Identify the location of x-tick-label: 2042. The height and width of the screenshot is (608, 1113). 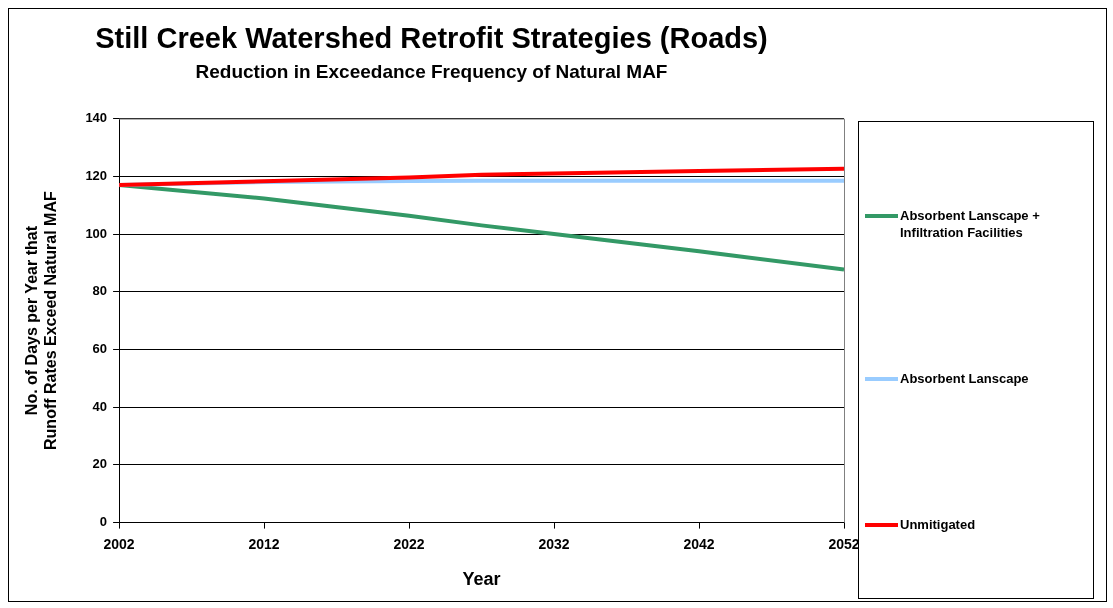
(699, 543).